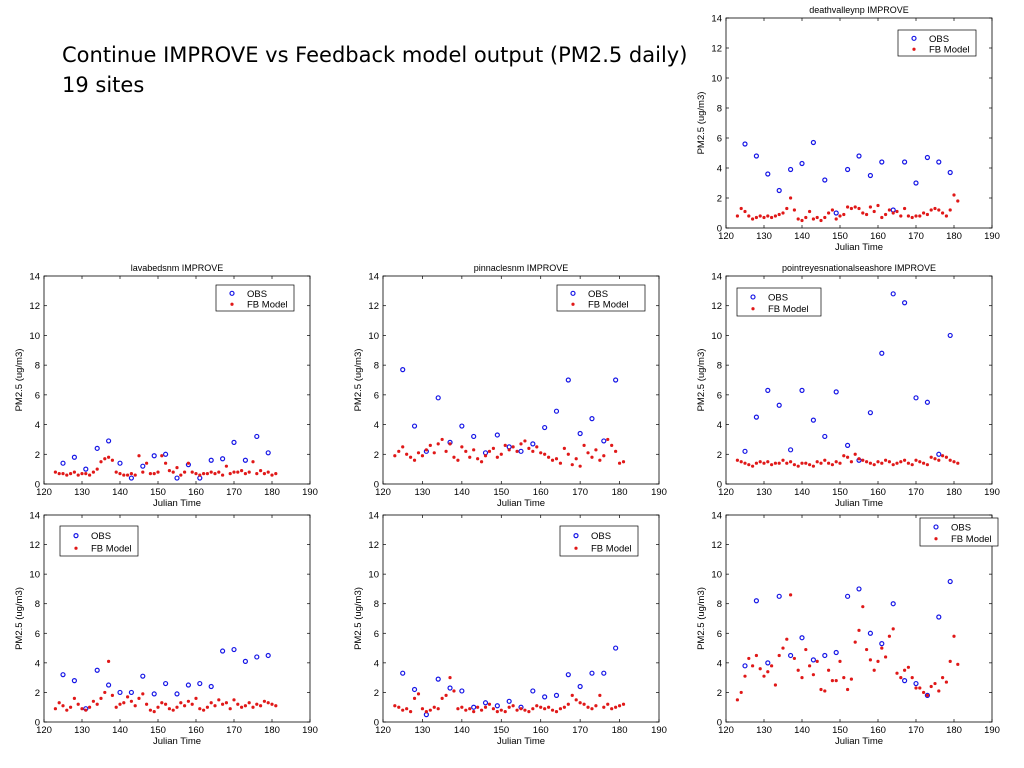 This screenshot has width=1024, height=768. What do you see at coordinates (936, 527) in the screenshot?
I see `legend-obs-marker` at bounding box center [936, 527].